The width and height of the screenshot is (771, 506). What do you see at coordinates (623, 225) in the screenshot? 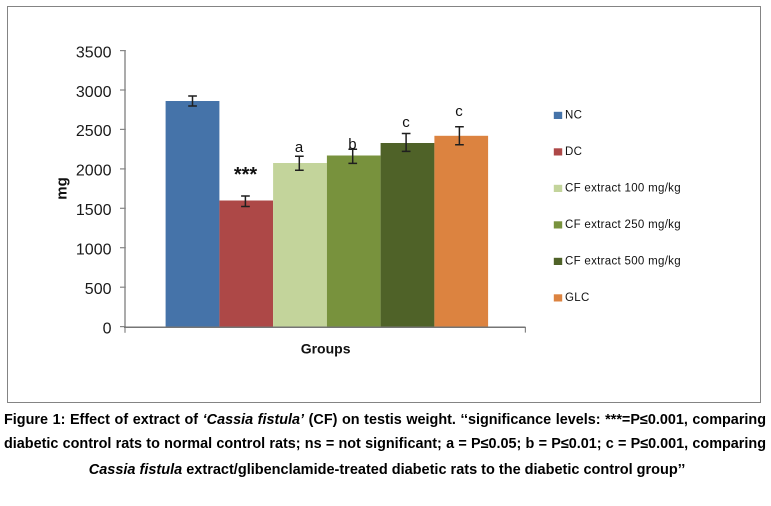
I see `svg-text: CF extract 250 mg/kg` at bounding box center [623, 225].